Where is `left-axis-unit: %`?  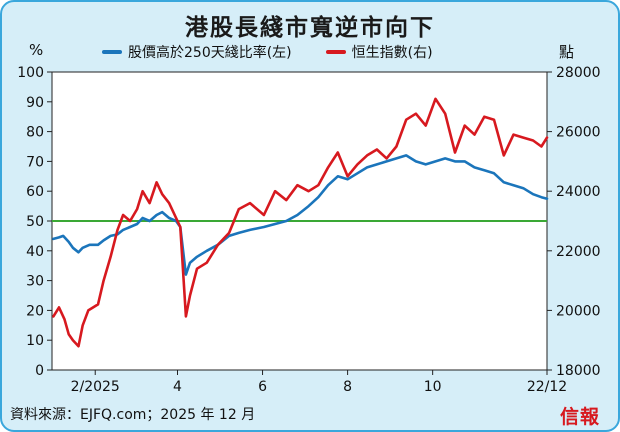 left-axis-unit: % is located at coordinates (36, 50).